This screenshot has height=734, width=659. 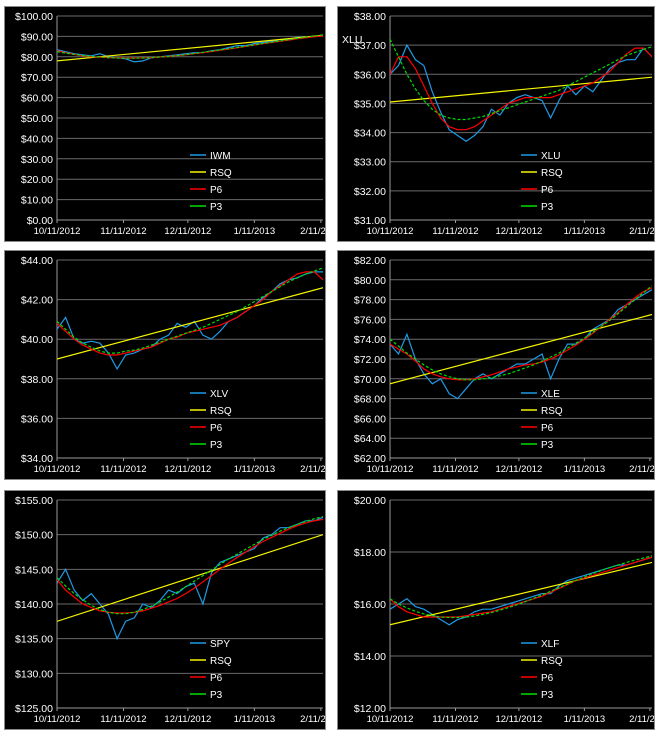 What do you see at coordinates (370, 301) in the screenshot?
I see `y-tick-label: $78.00` at bounding box center [370, 301].